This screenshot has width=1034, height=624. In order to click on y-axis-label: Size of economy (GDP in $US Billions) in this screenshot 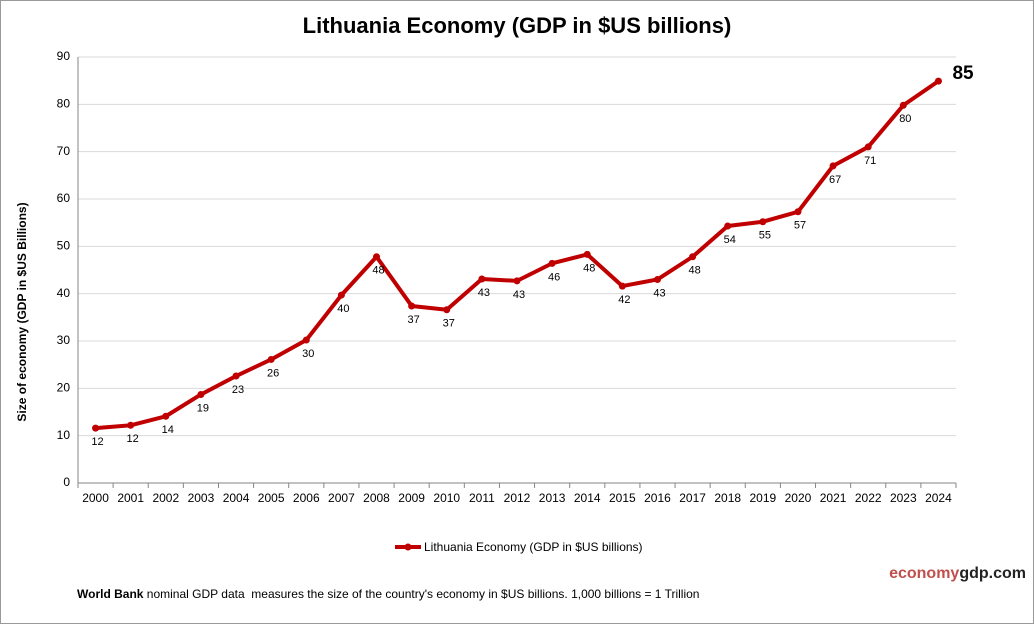, I will do `click(22, 311)`.